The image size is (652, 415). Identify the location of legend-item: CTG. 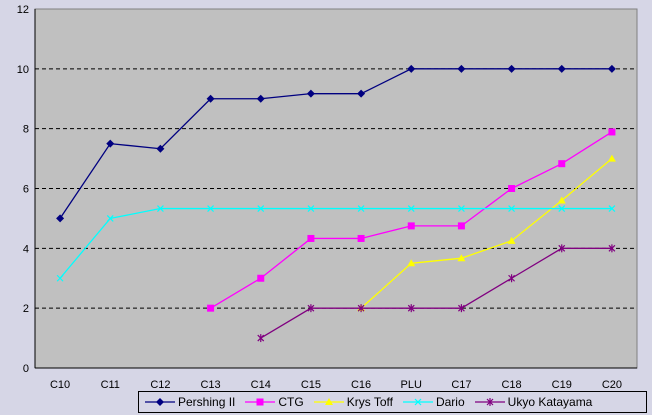
(274, 402).